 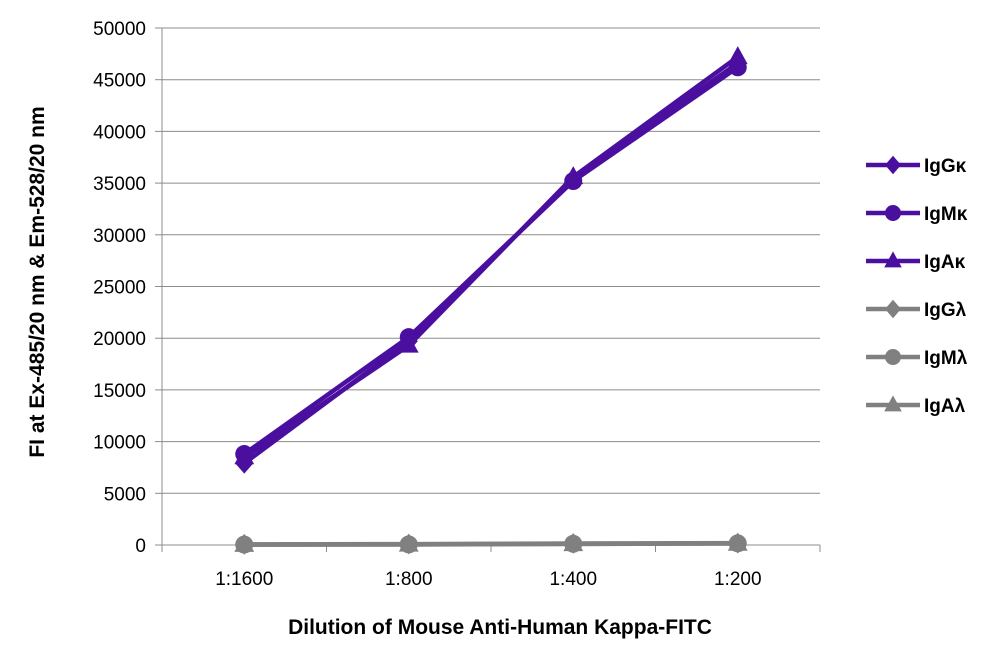 What do you see at coordinates (916, 310) in the screenshot?
I see `legend-item: IgGλ` at bounding box center [916, 310].